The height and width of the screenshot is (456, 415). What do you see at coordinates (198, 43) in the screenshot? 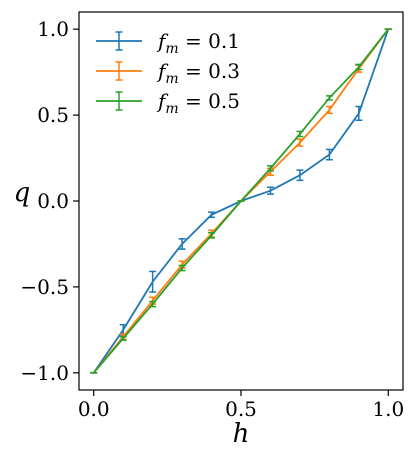
I see `legend-label: fm = 0.1` at bounding box center [198, 43].